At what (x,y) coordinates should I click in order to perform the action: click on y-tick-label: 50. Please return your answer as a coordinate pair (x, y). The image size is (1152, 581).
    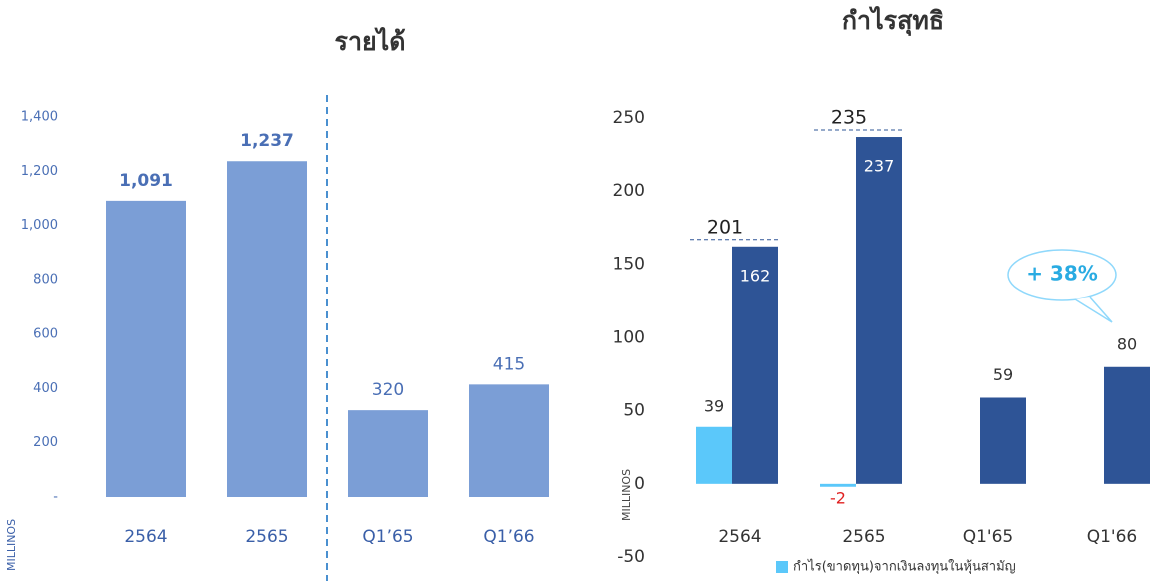
    Looking at the image, I should click on (634, 411).